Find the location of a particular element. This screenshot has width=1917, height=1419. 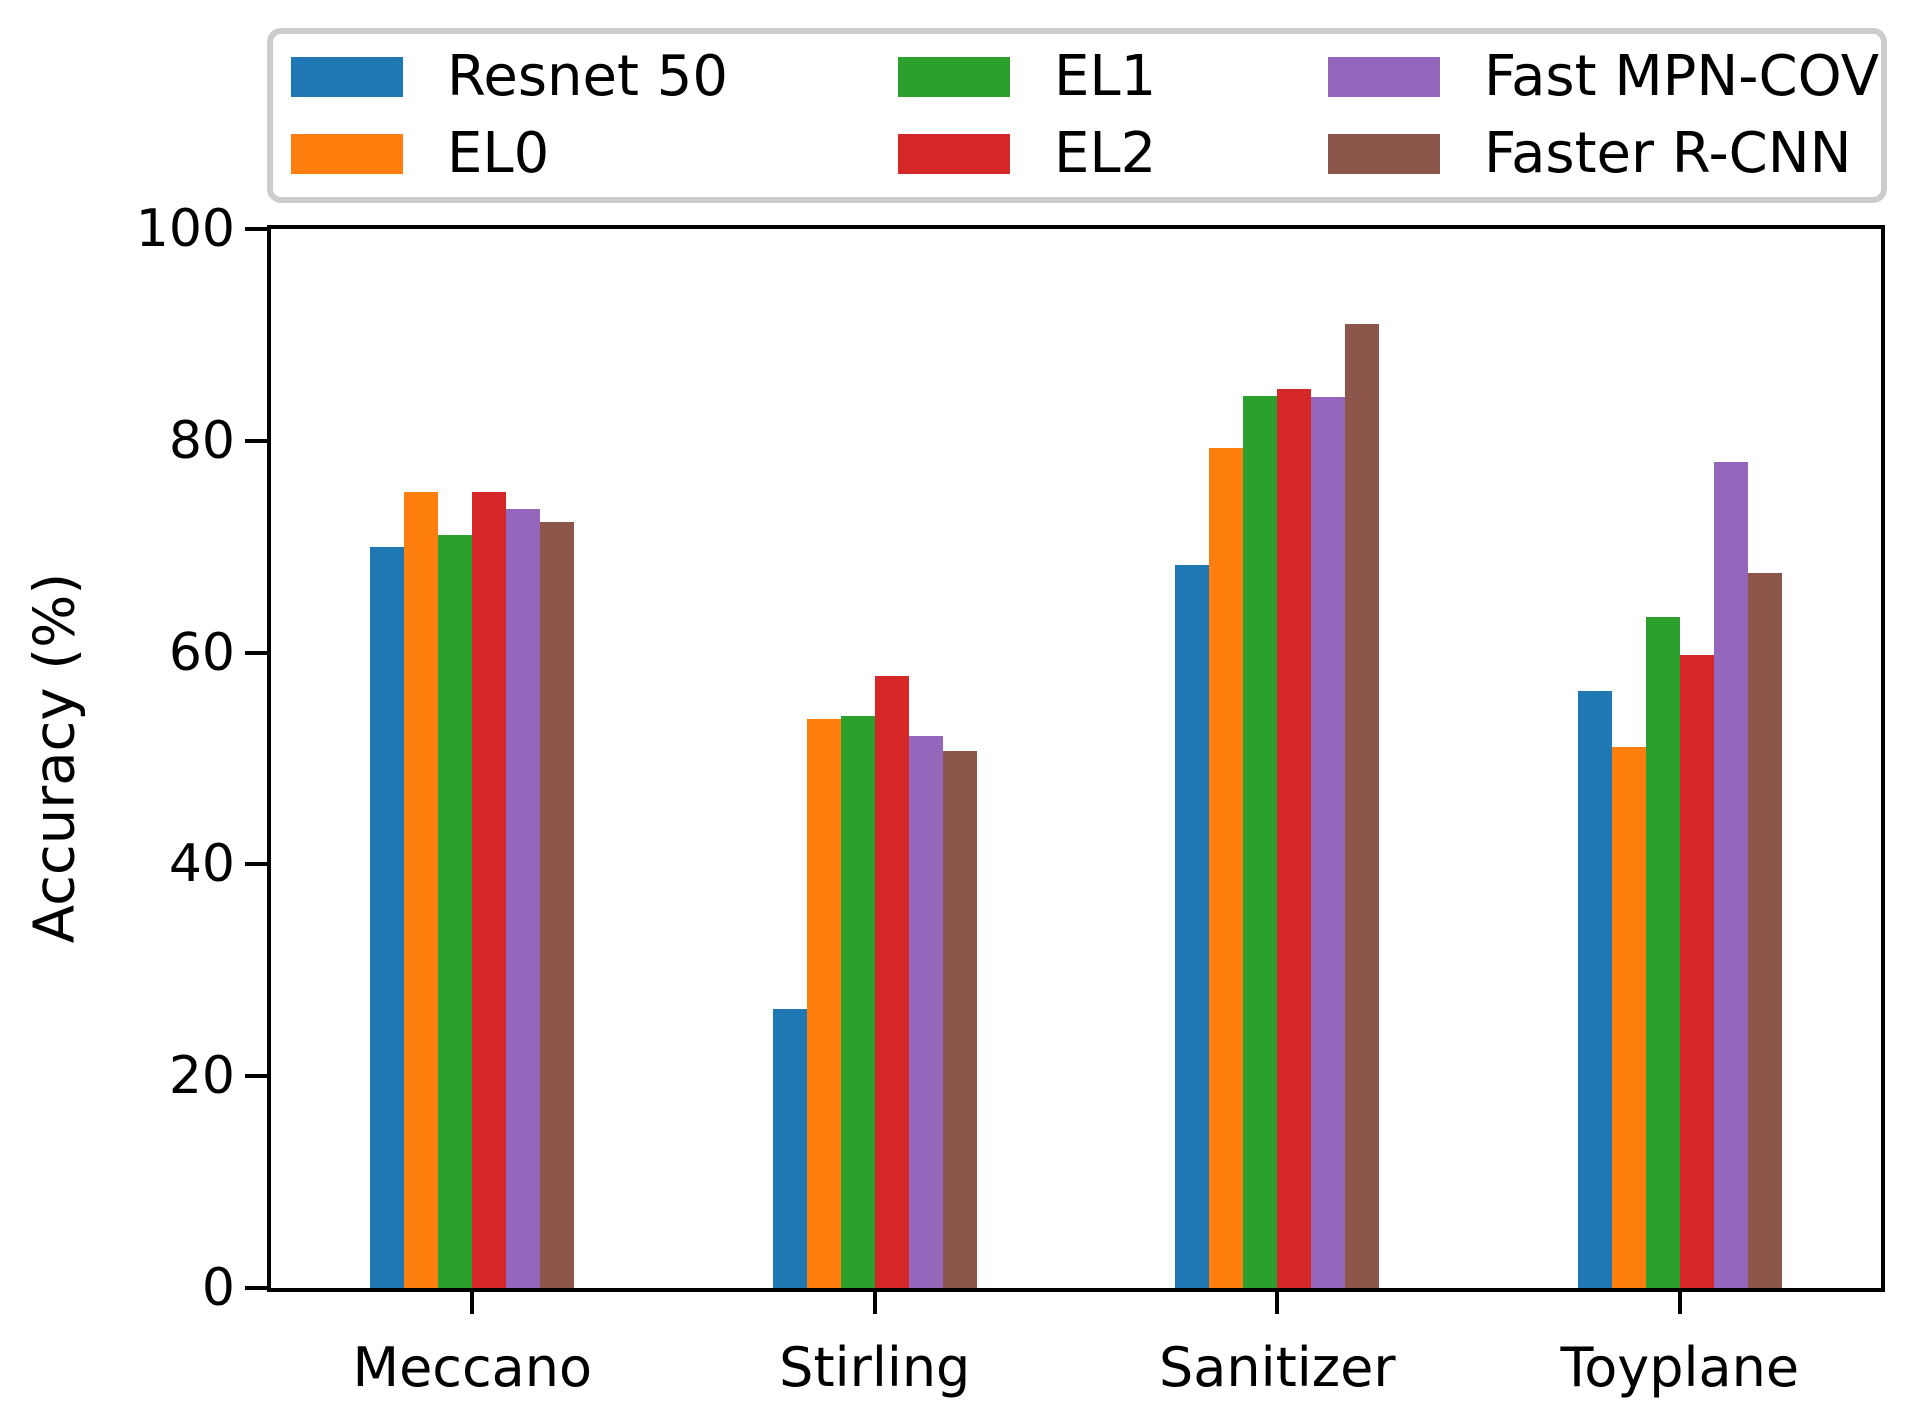

y-tick-label: 80 is located at coordinates (201, 440).